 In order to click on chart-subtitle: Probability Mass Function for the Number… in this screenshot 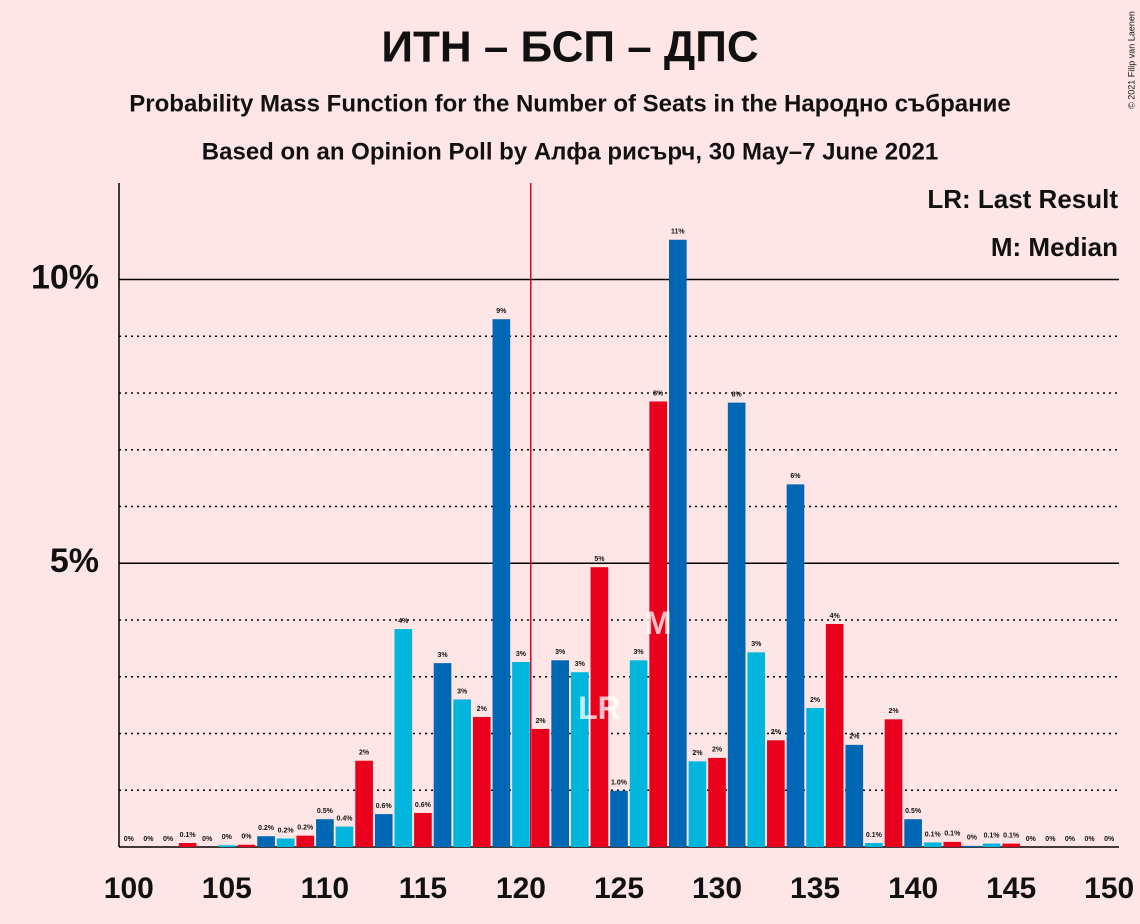, I will do `click(569, 103)`.